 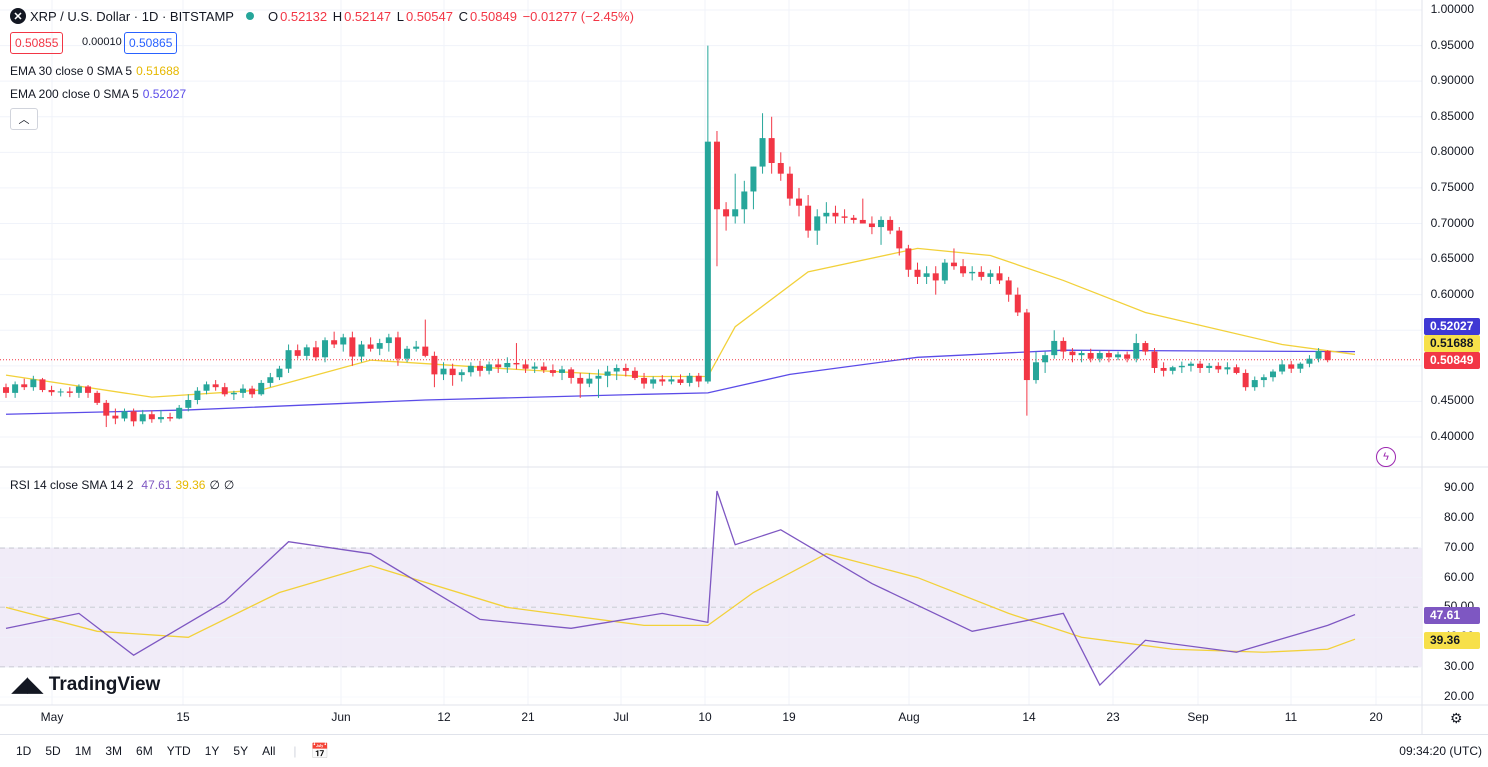 I want to click on last-price-badge: 0.50849, so click(x=1452, y=360).